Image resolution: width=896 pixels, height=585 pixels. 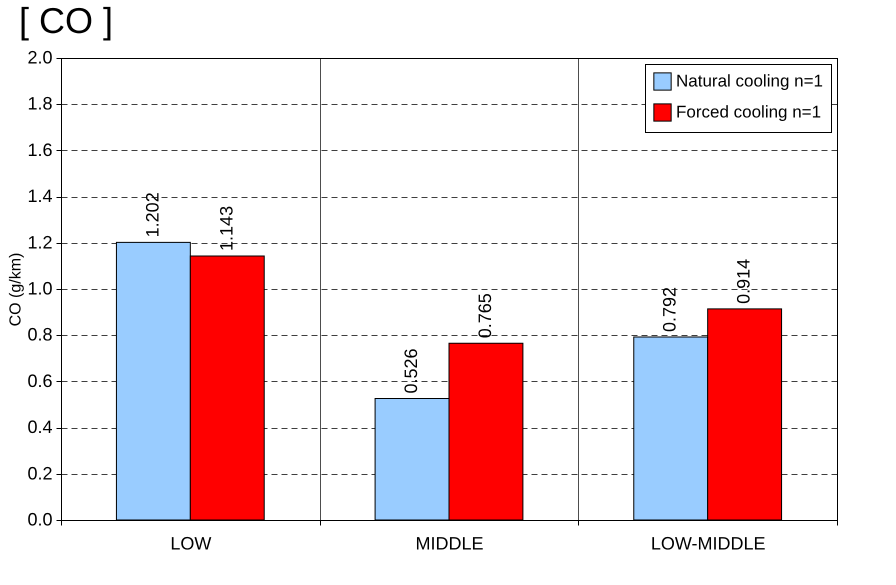 What do you see at coordinates (39, 380) in the screenshot?
I see `y-tick-label: 0.6` at bounding box center [39, 380].